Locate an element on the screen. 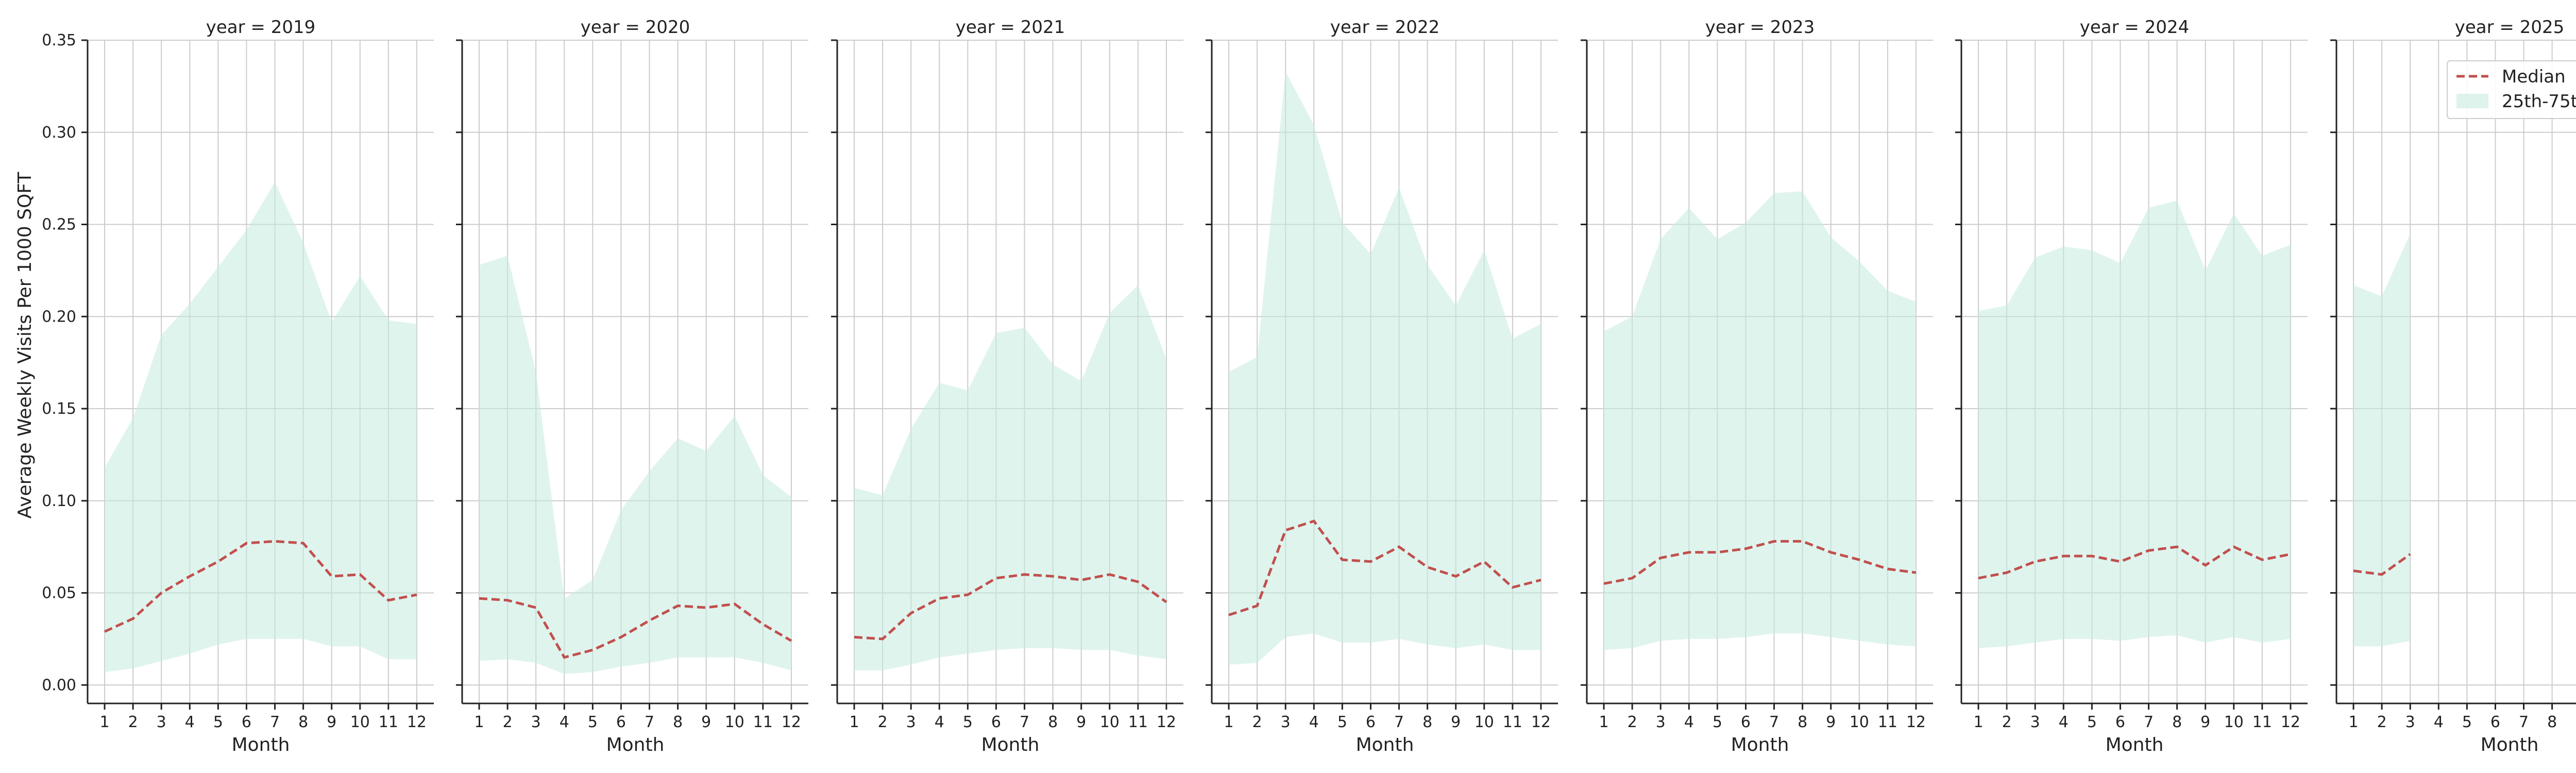 This screenshot has width=2576, height=773. y-tick-label: 0.15 is located at coordinates (59, 409).